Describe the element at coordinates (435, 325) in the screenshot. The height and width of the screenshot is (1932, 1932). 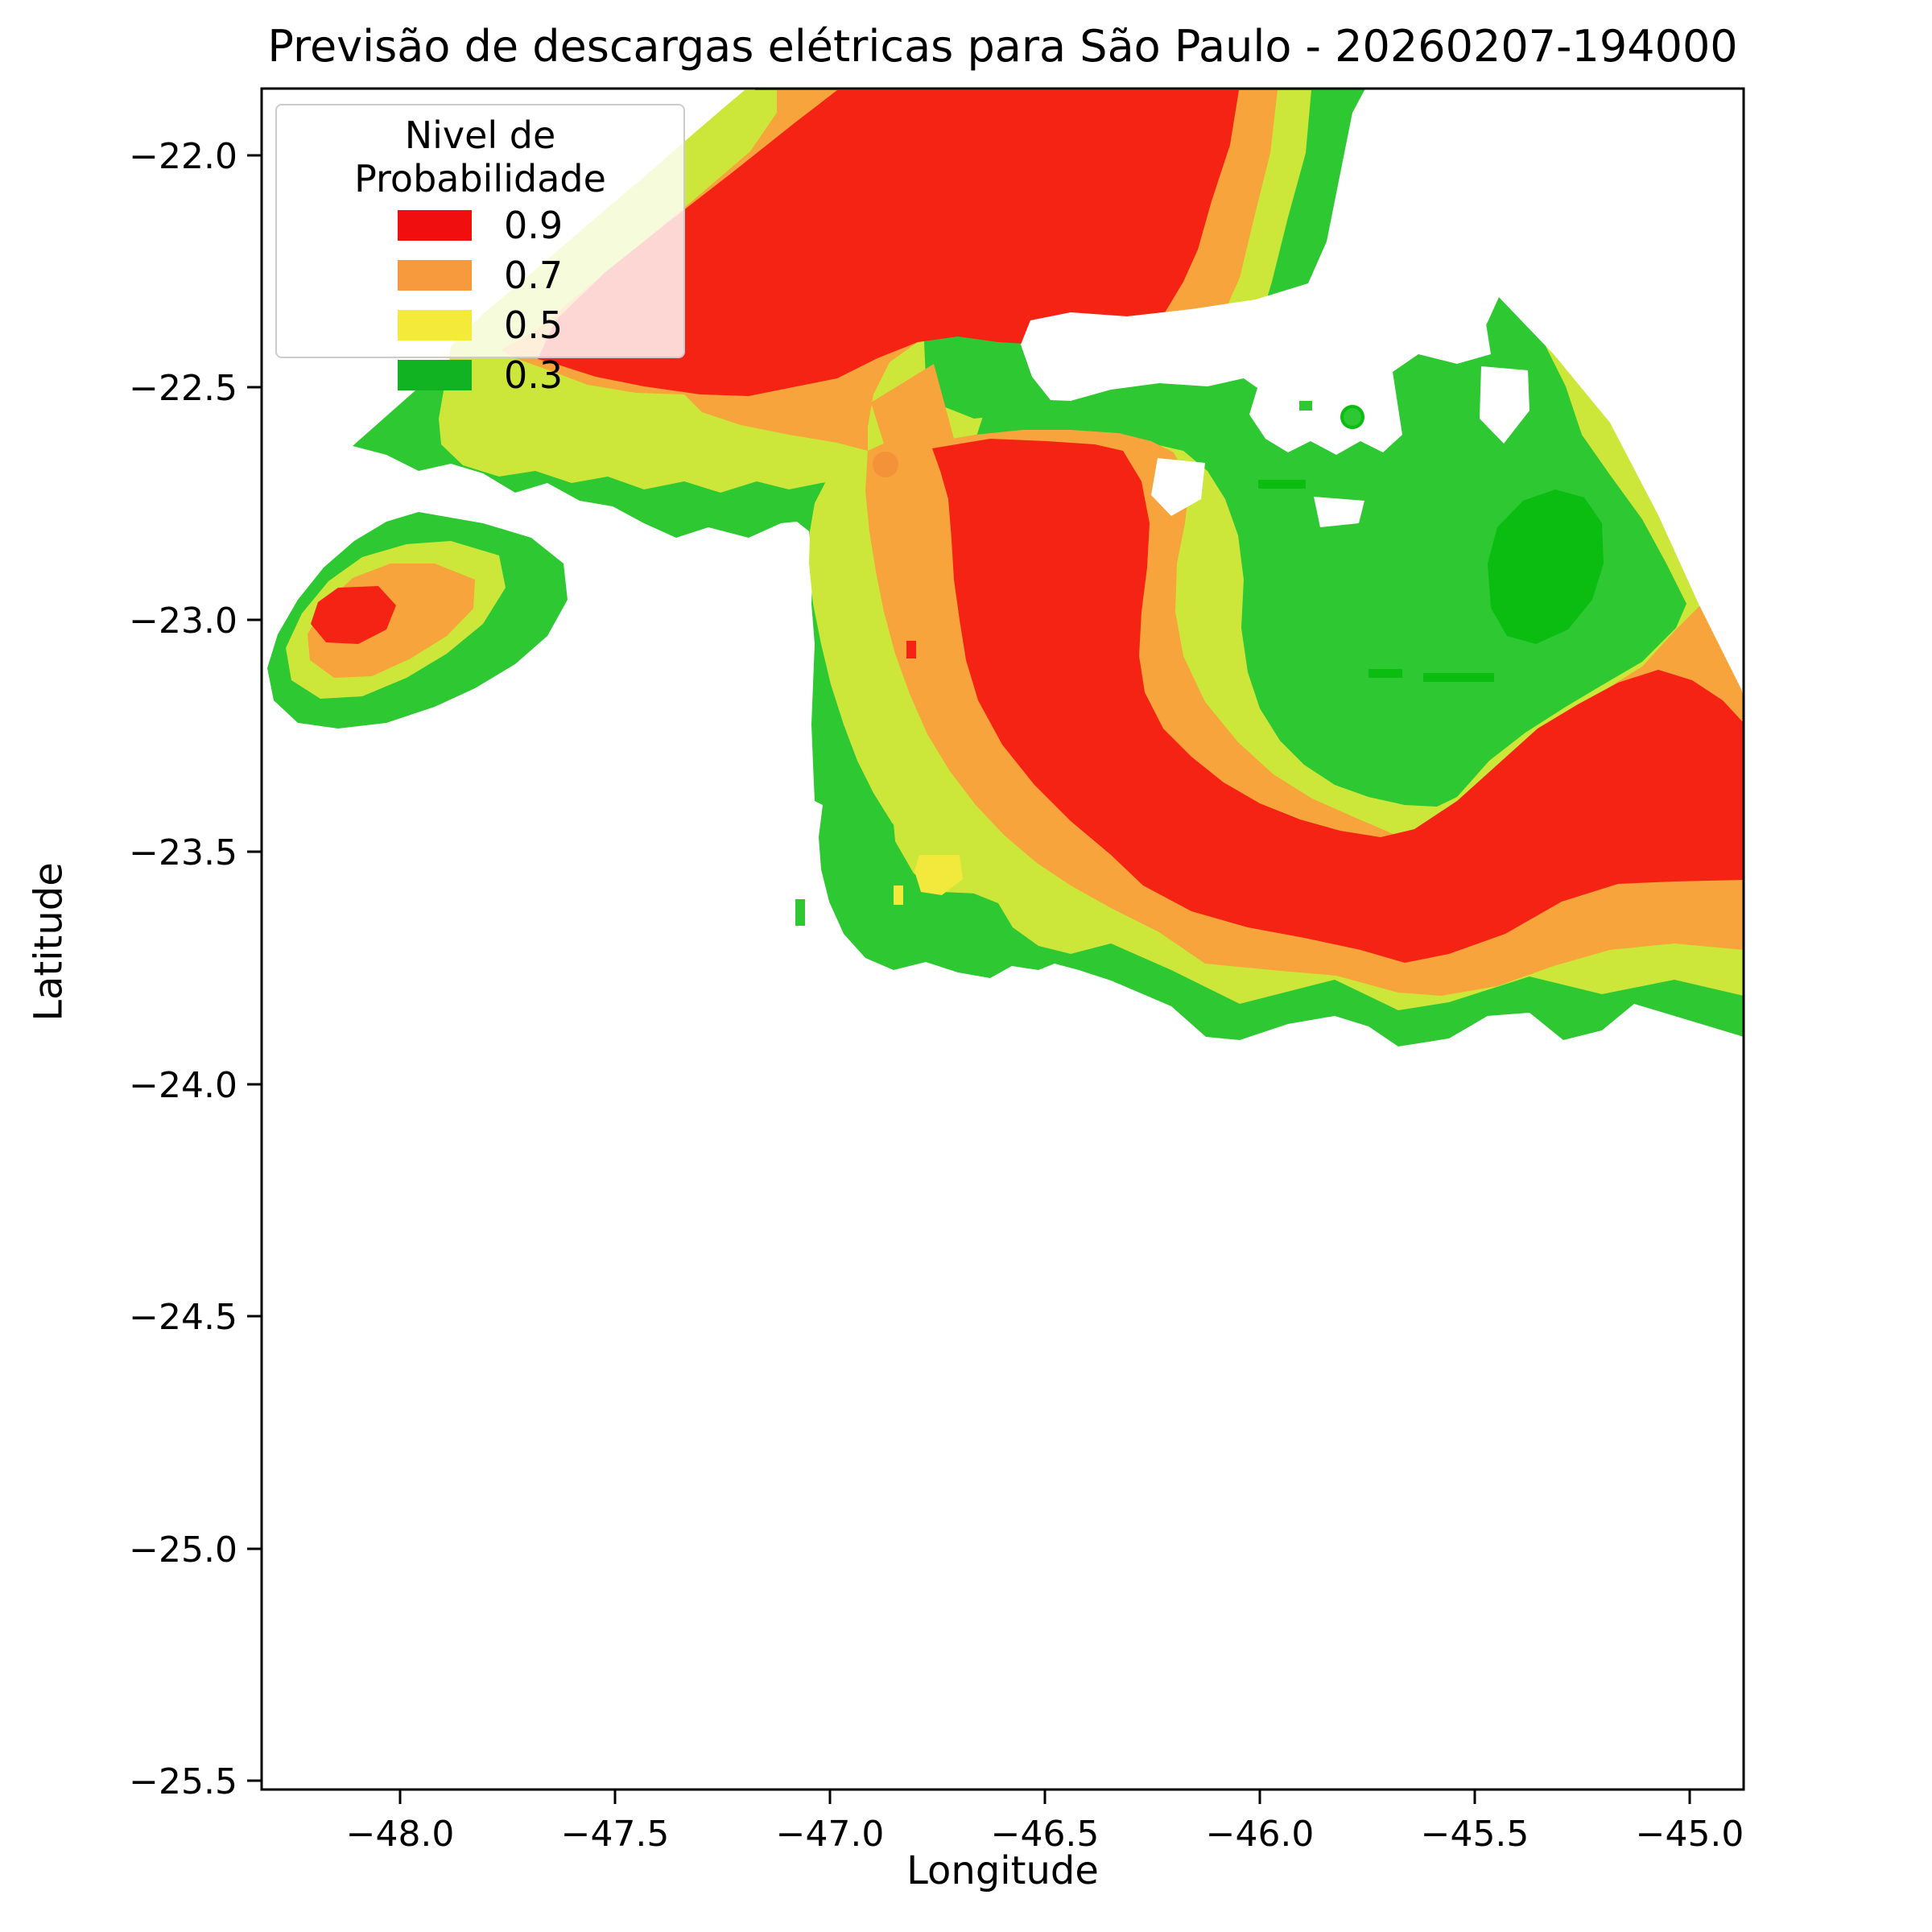
I see `legend-swatch-0.5` at that location.